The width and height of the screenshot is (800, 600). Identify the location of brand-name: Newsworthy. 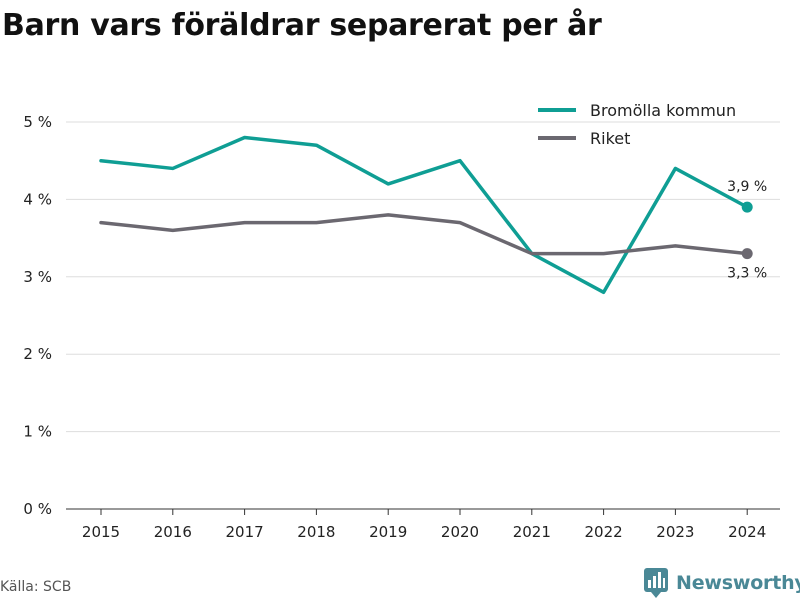
(738, 583).